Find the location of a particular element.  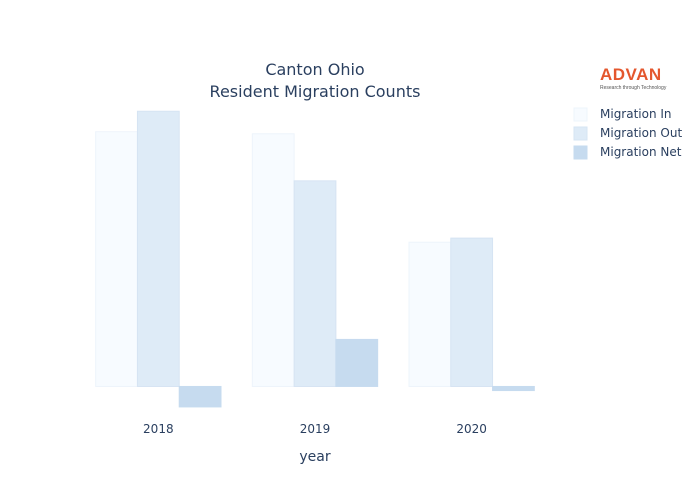

bar-migration-in-2018 is located at coordinates (116, 259).